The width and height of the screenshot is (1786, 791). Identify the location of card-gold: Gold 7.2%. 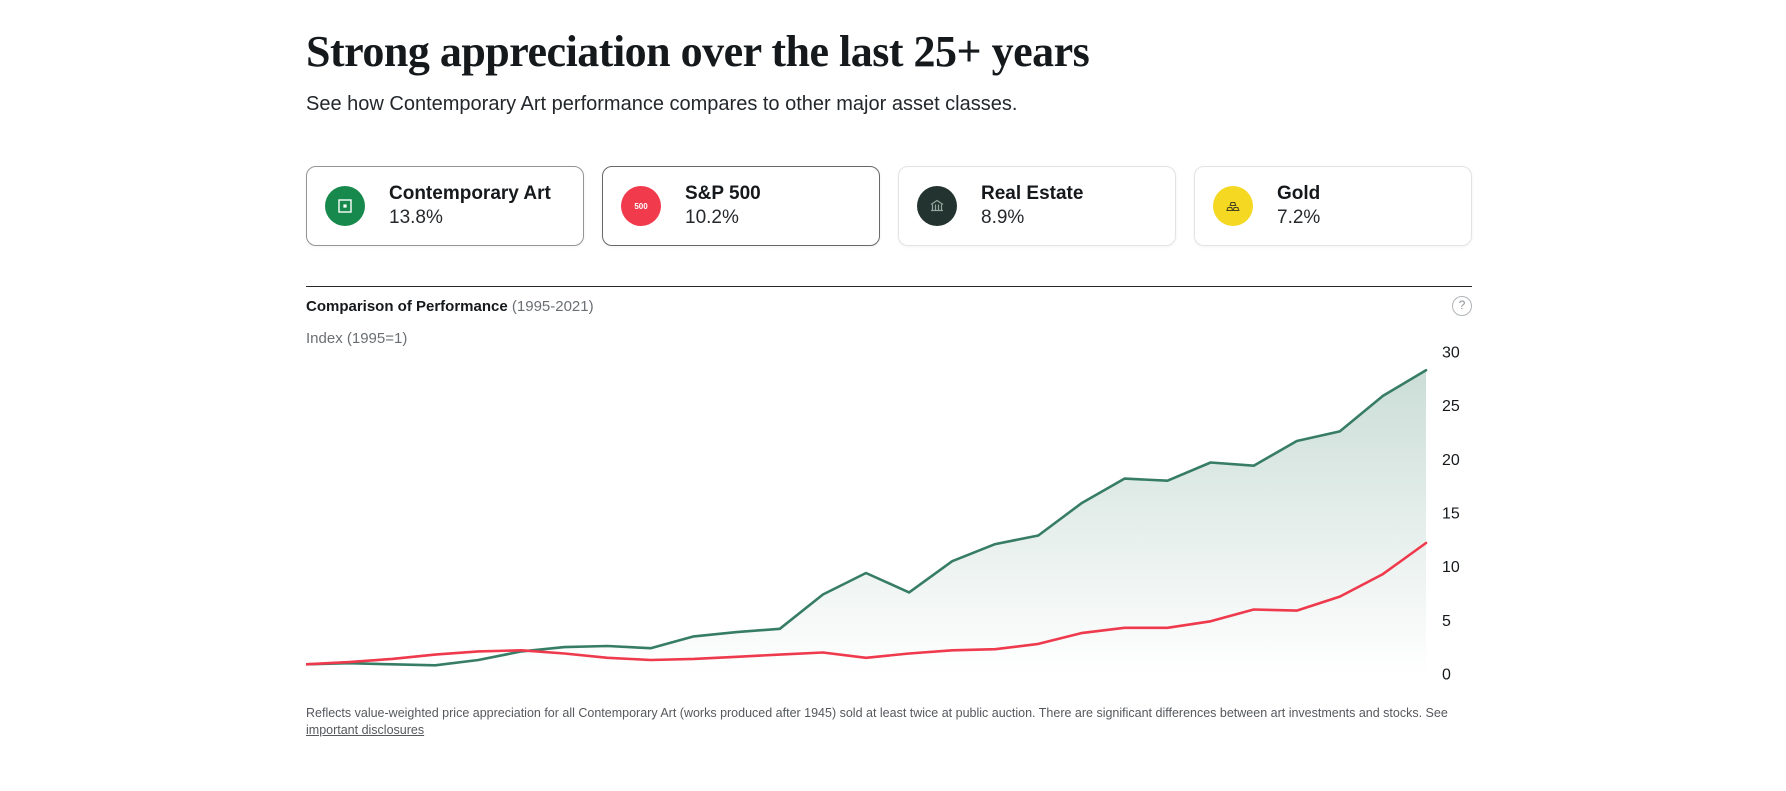
(1333, 206).